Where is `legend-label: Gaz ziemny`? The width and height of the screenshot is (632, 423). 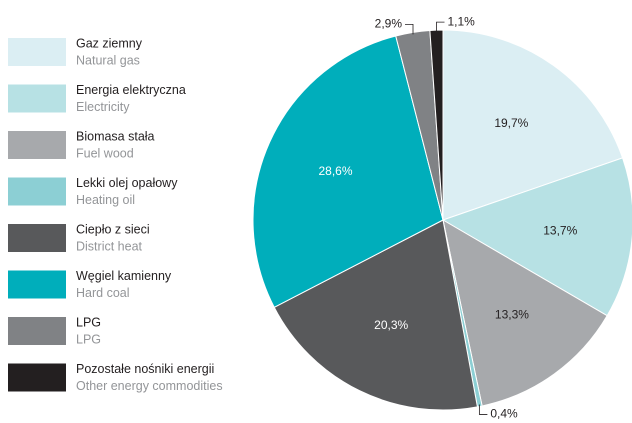 legend-label: Gaz ziemny is located at coordinates (109, 43).